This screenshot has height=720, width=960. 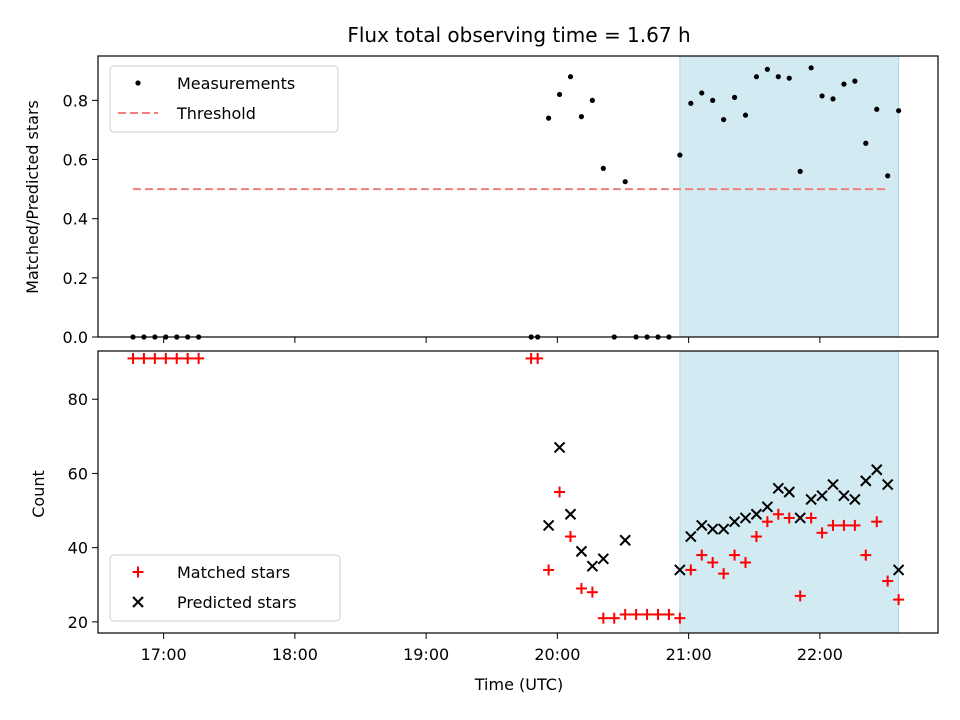 I want to click on y-tick-label: 60, so click(x=78, y=473).